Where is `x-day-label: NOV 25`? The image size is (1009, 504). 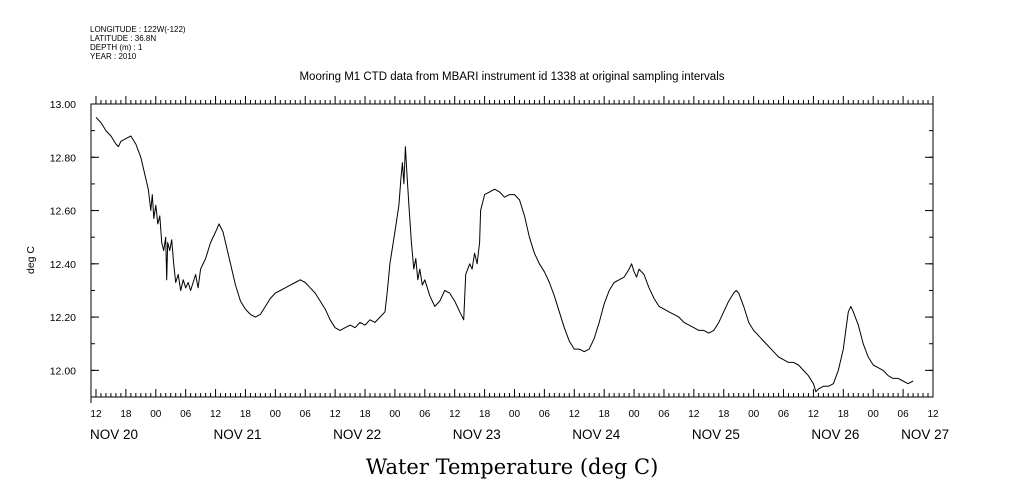 x-day-label: NOV 25 is located at coordinates (716, 434).